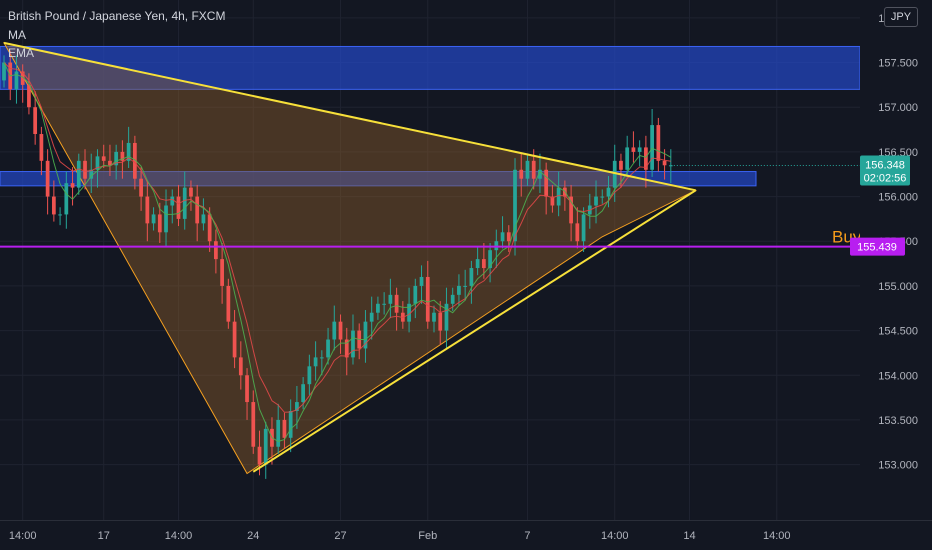  I want to click on y-tick-label: 154.000, so click(898, 376).